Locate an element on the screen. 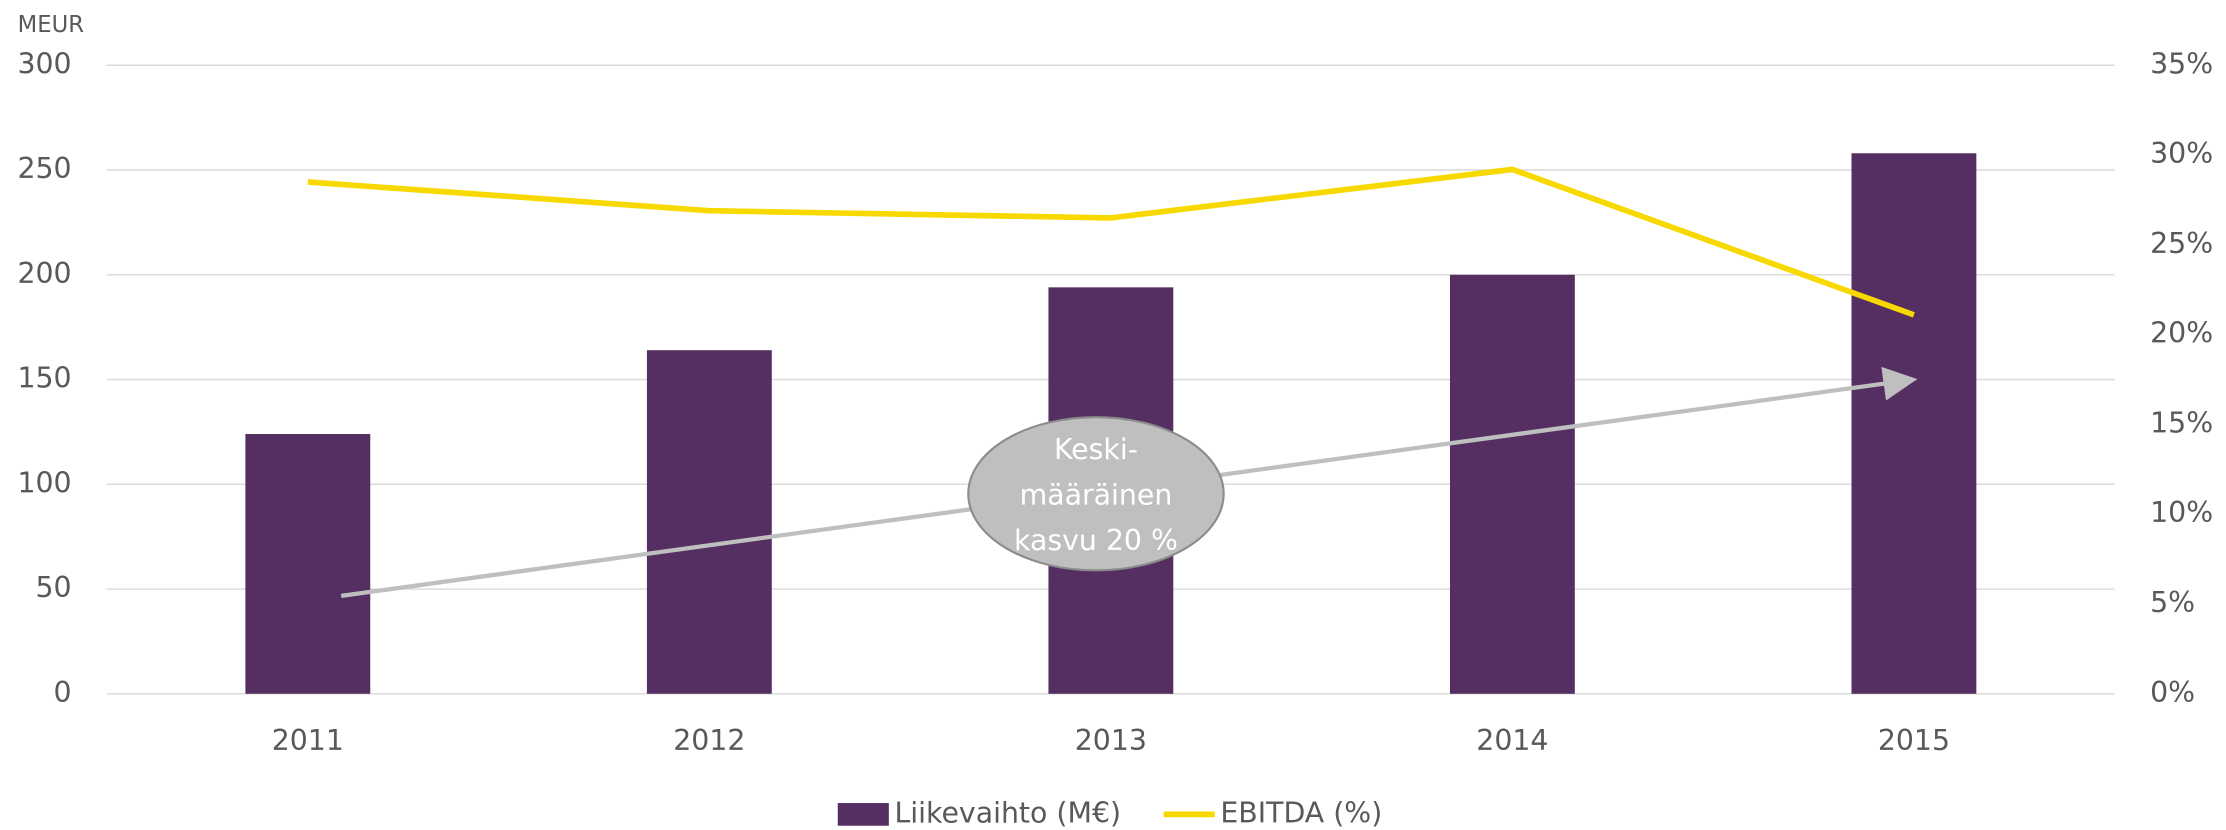 The width and height of the screenshot is (2226, 830). x-tick-label: 2011 is located at coordinates (308, 740).